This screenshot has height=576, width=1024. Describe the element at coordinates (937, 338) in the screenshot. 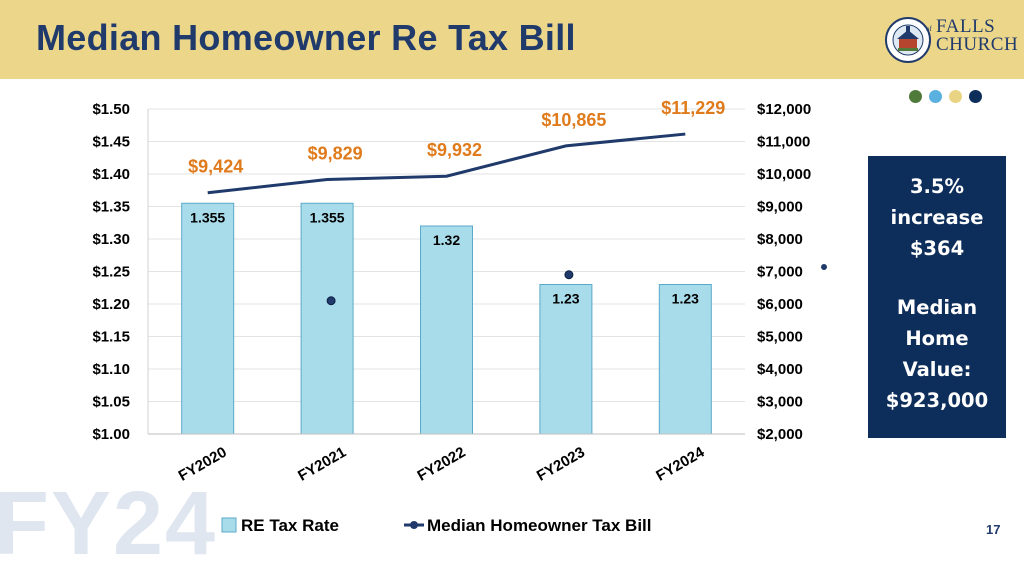

I see `callout-home: Home` at that location.